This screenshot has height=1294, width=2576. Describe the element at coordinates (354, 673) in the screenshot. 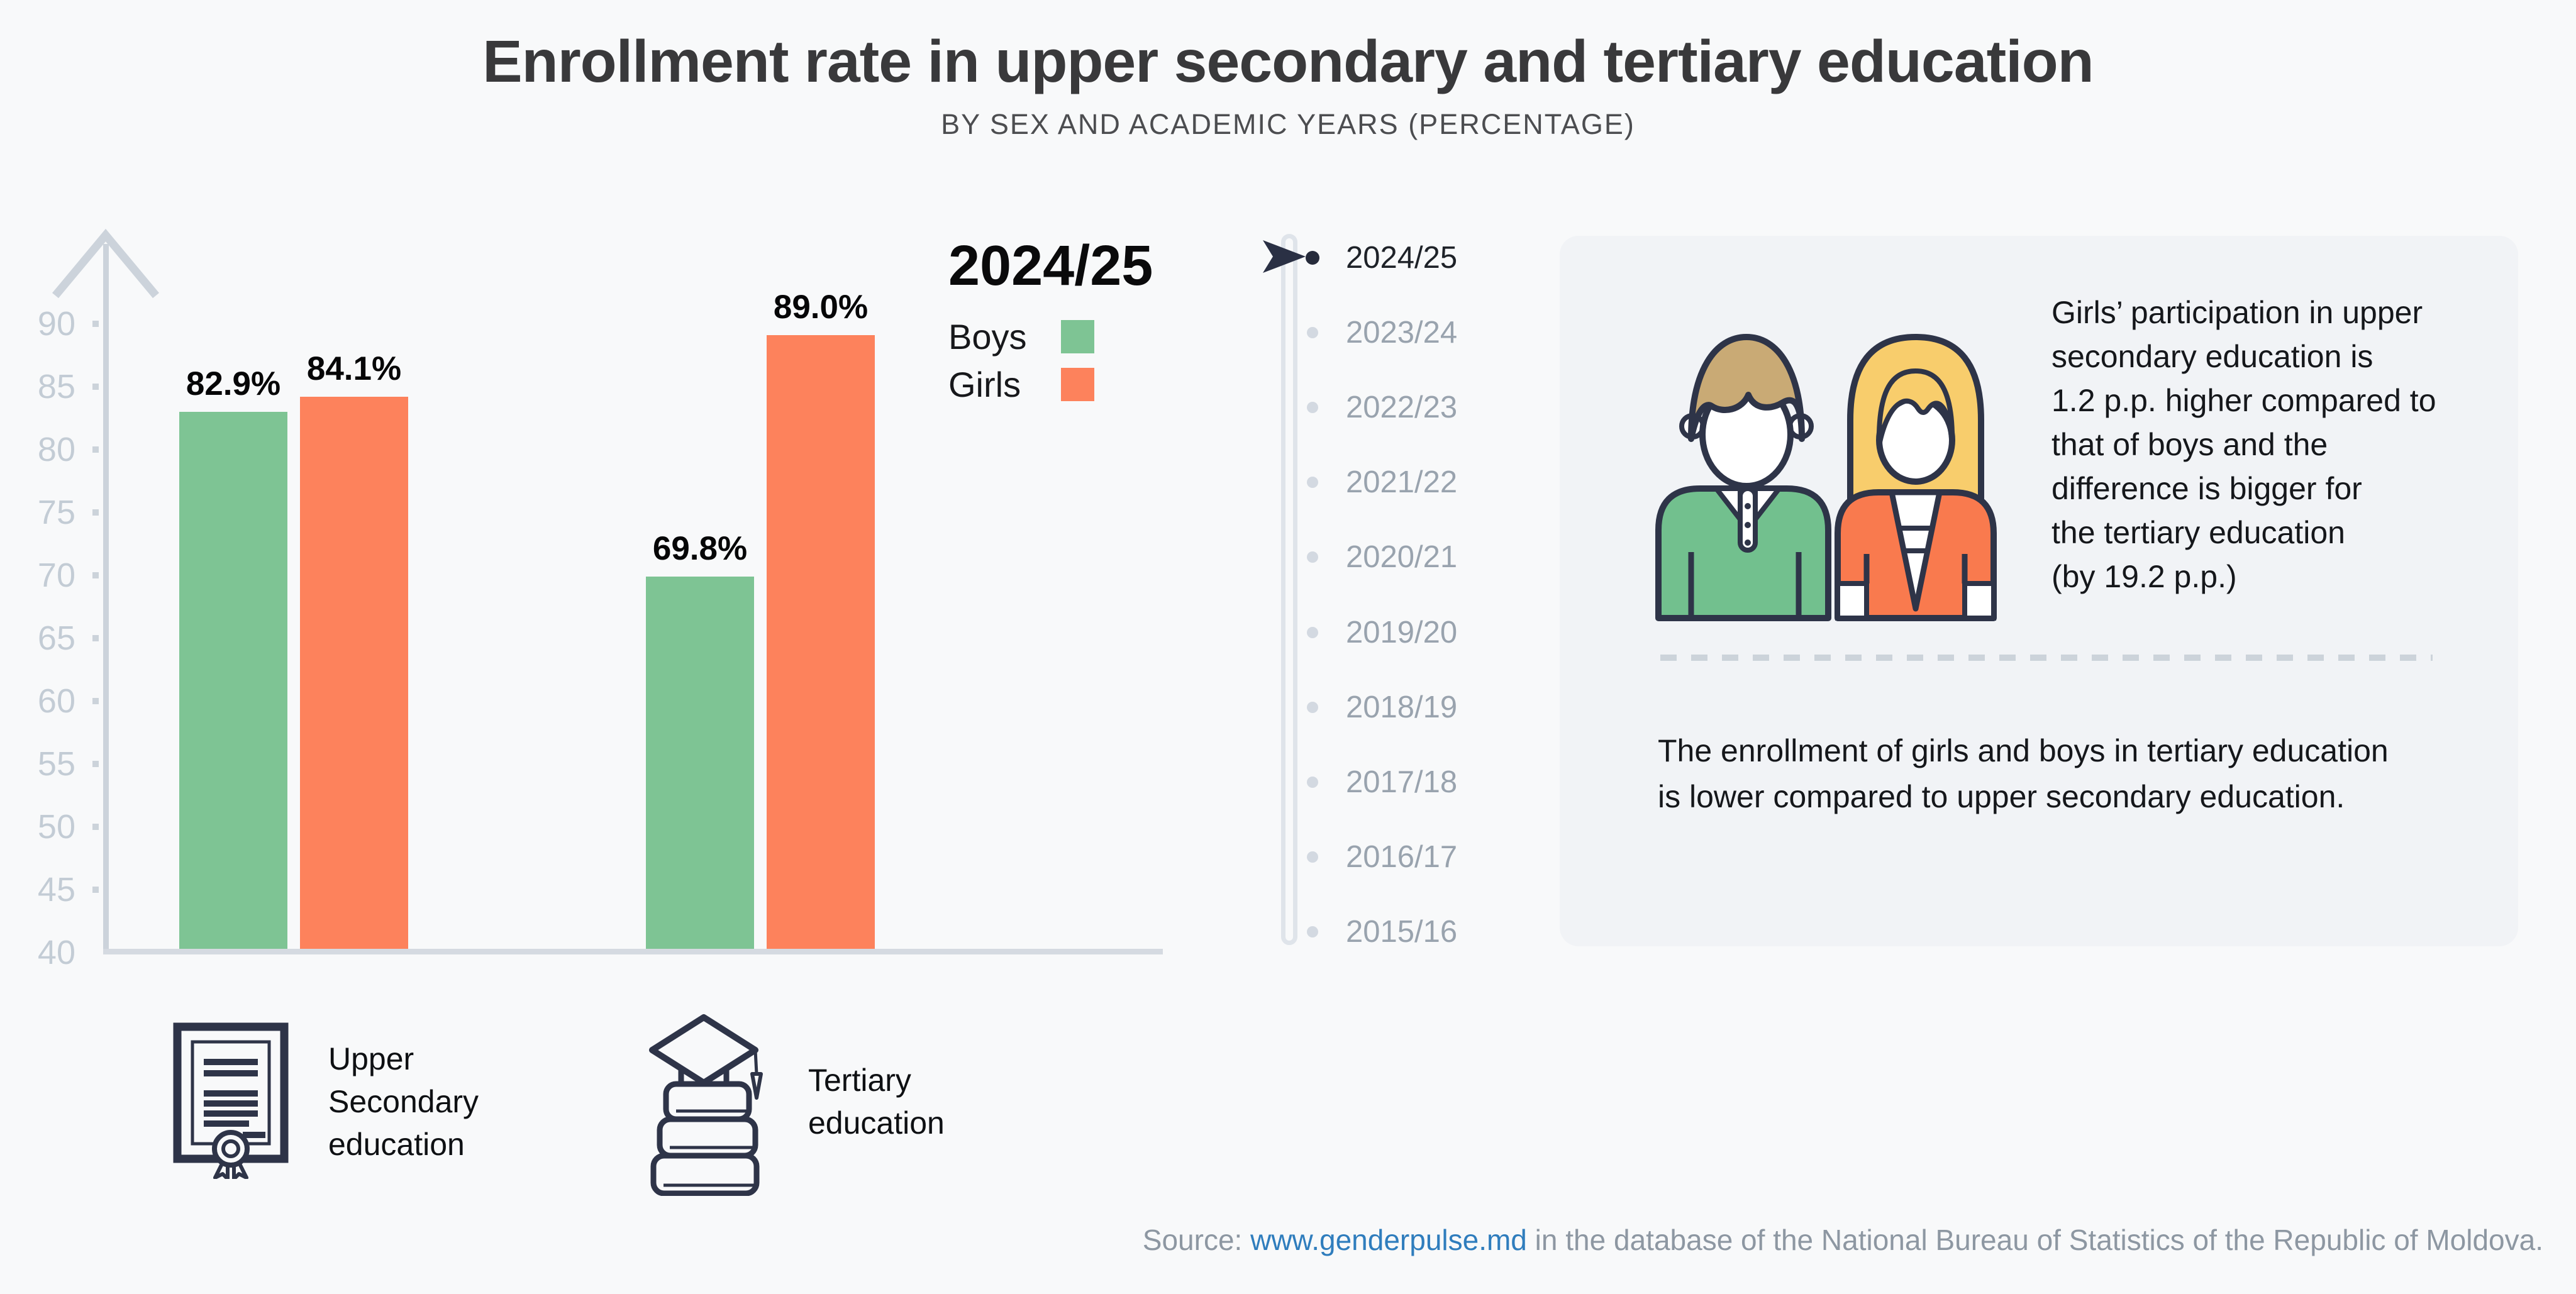

I see `bar-girls-upper-secondary` at that location.